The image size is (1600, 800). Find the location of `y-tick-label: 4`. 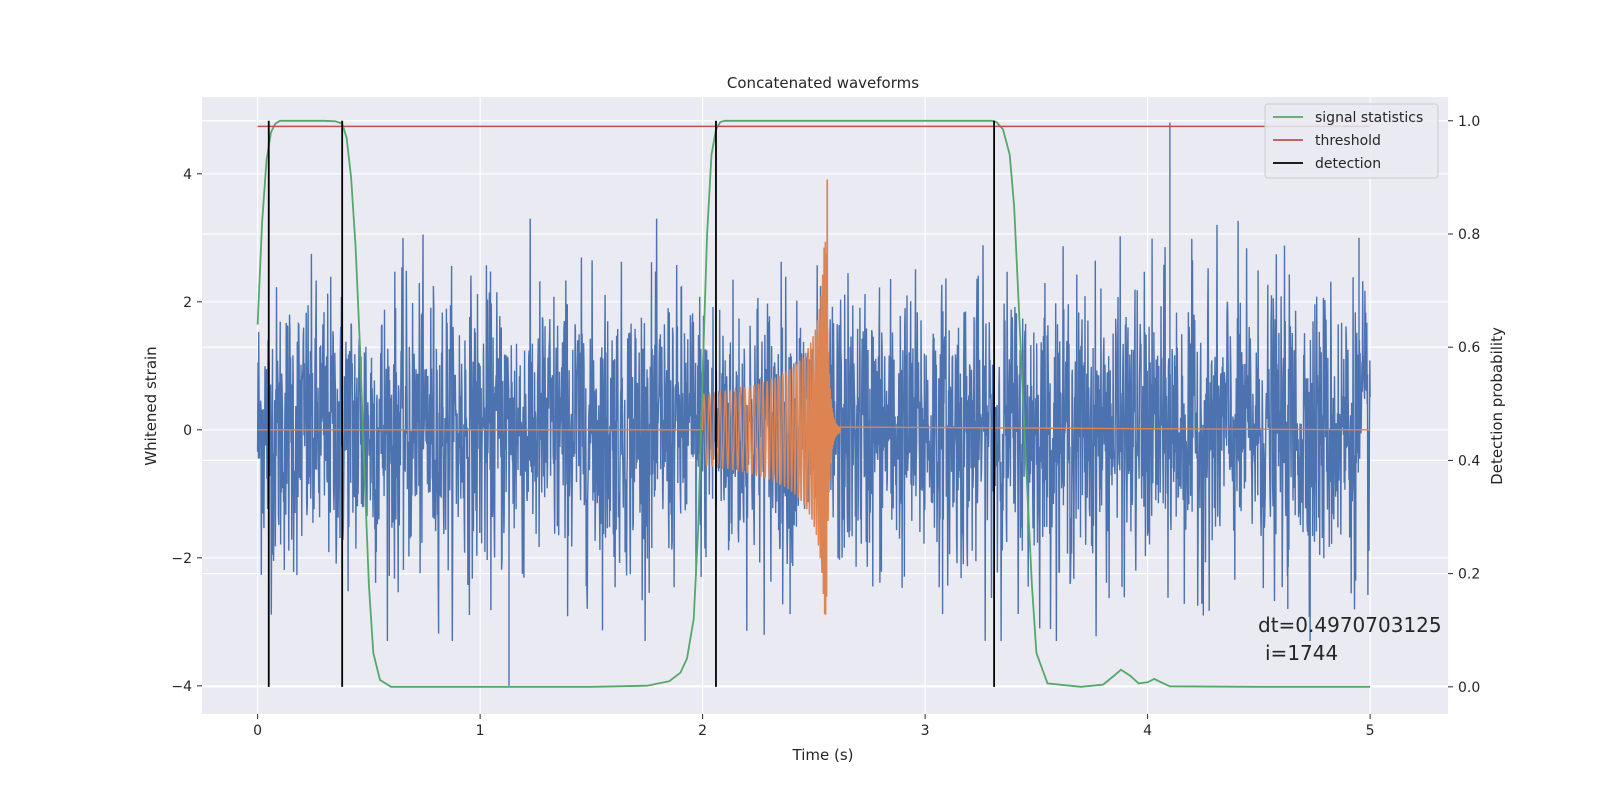

y-tick-label: 4 is located at coordinates (187, 175).